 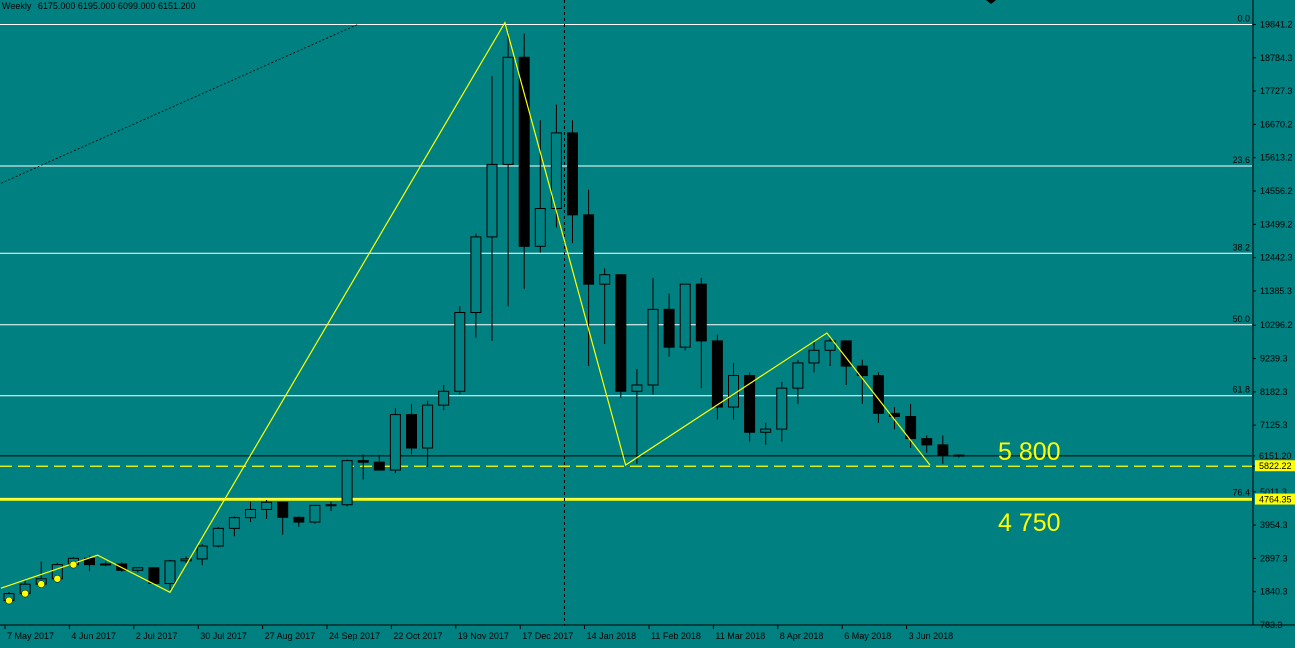 What do you see at coordinates (612, 636) in the screenshot?
I see `time-axis-label: 14 Jan 2018` at bounding box center [612, 636].